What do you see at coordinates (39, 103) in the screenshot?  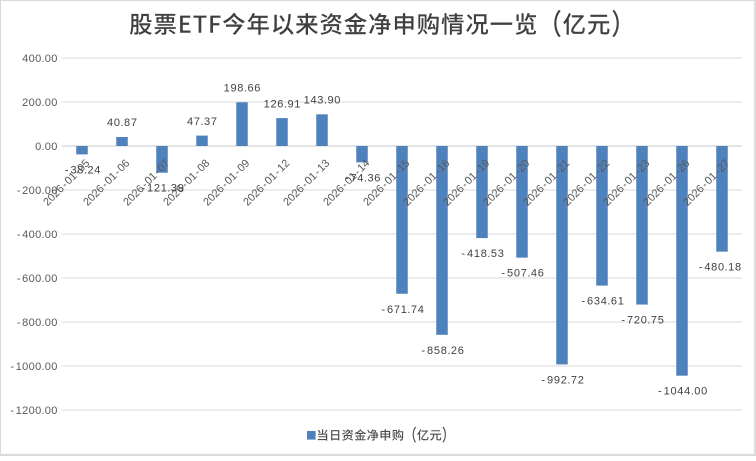 I see `svg-text: 200.00` at bounding box center [39, 103].